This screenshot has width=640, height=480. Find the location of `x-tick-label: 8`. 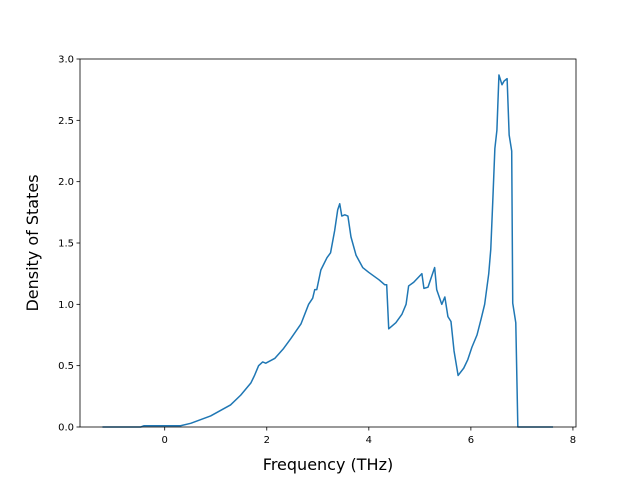

x-tick-label: 8 is located at coordinates (573, 440).